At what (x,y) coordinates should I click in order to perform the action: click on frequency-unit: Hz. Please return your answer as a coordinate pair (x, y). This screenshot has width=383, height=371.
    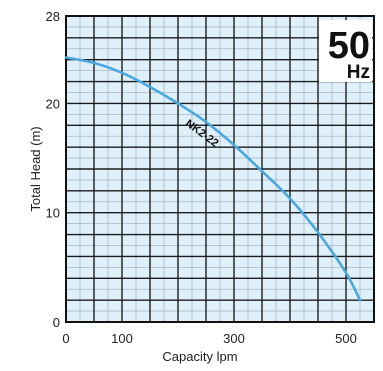
    Looking at the image, I should click on (358, 72).